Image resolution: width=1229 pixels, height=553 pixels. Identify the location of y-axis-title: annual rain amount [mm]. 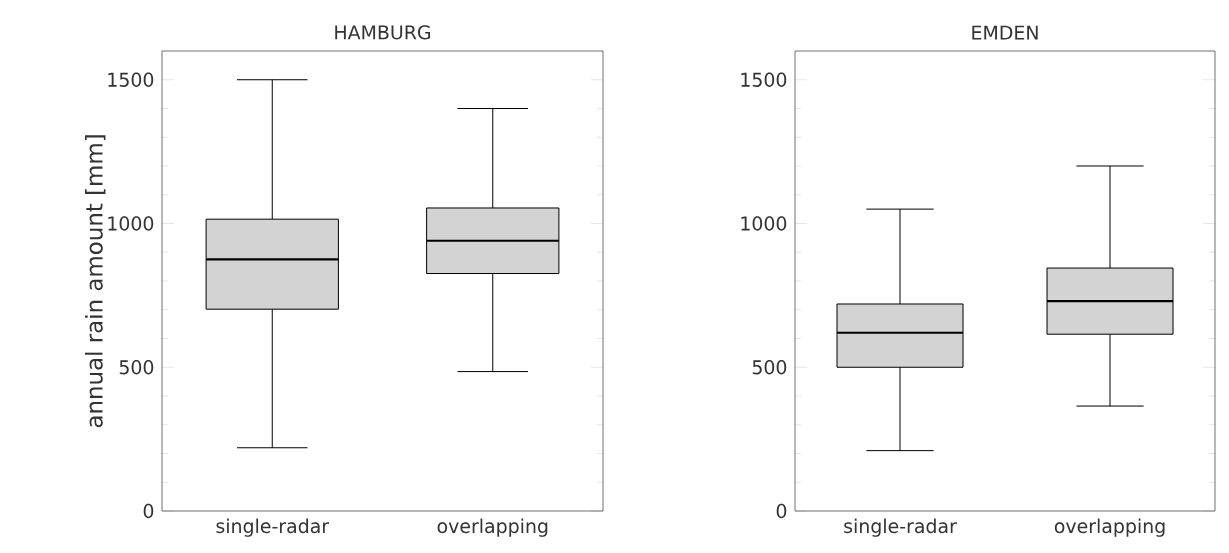
(95, 281).